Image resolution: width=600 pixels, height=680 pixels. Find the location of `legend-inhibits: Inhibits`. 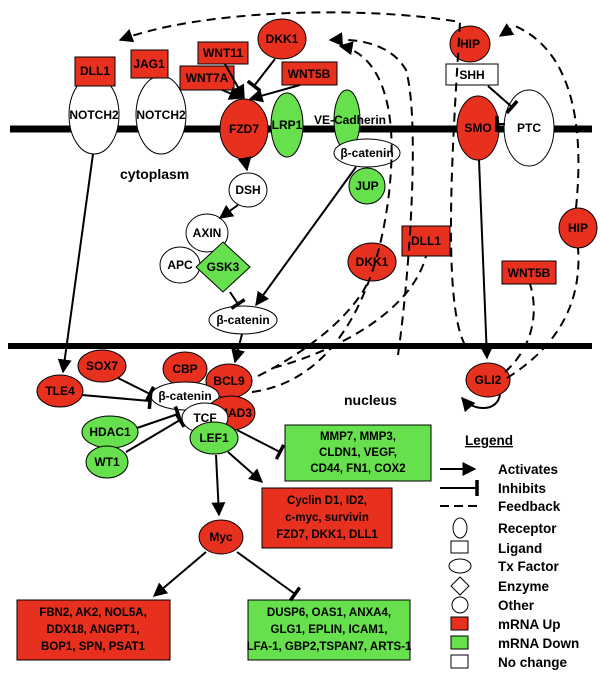

legend-inhibits: Inhibits is located at coordinates (522, 488).